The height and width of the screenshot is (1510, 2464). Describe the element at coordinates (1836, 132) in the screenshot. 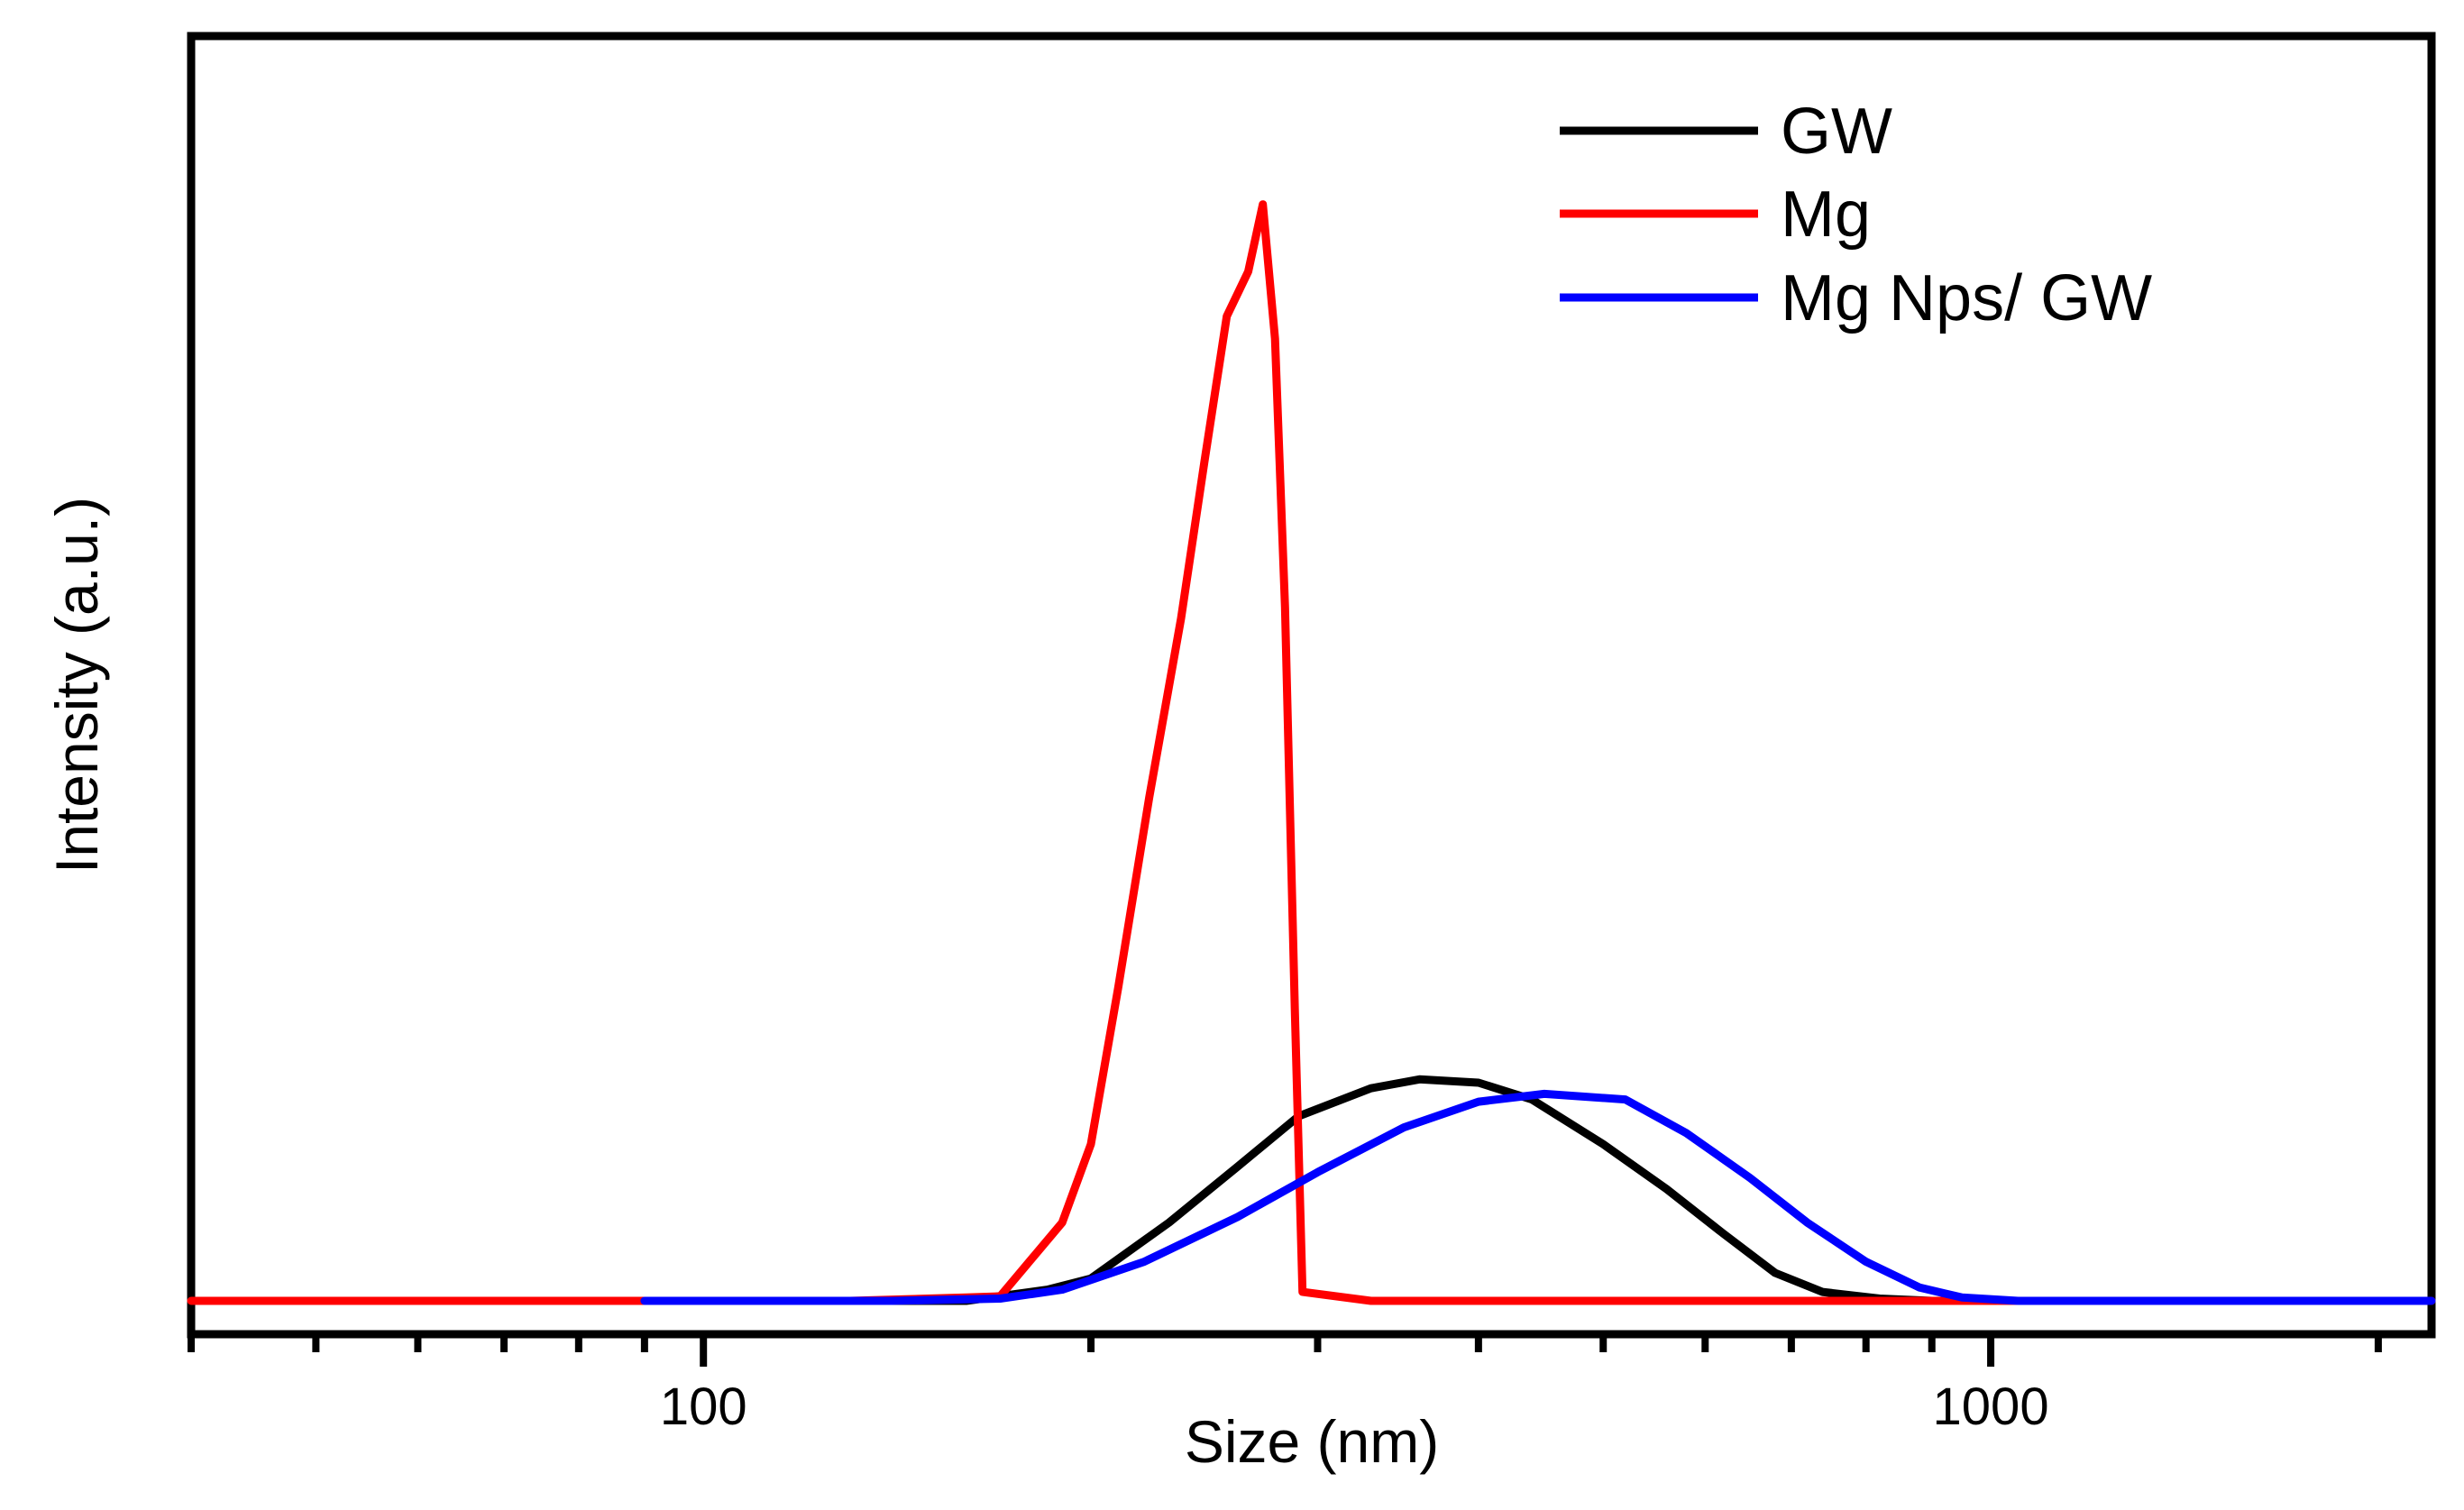

I see `legend-label-gw: GW` at that location.